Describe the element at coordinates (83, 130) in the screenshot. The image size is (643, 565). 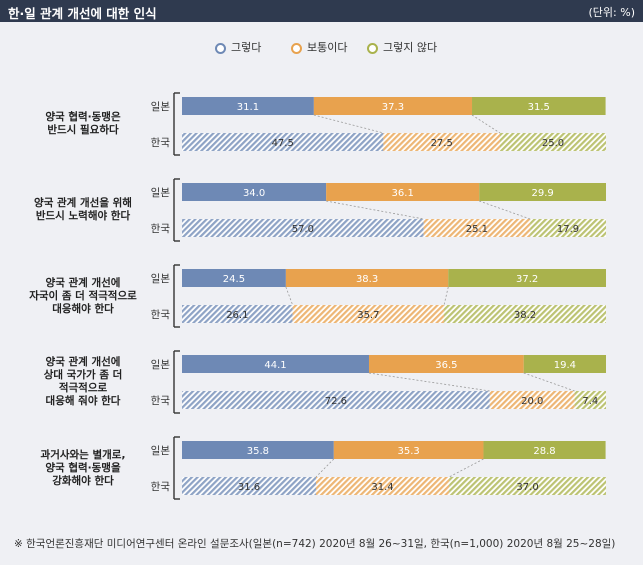
I see `category-label-line: 반드시 필요하다` at that location.